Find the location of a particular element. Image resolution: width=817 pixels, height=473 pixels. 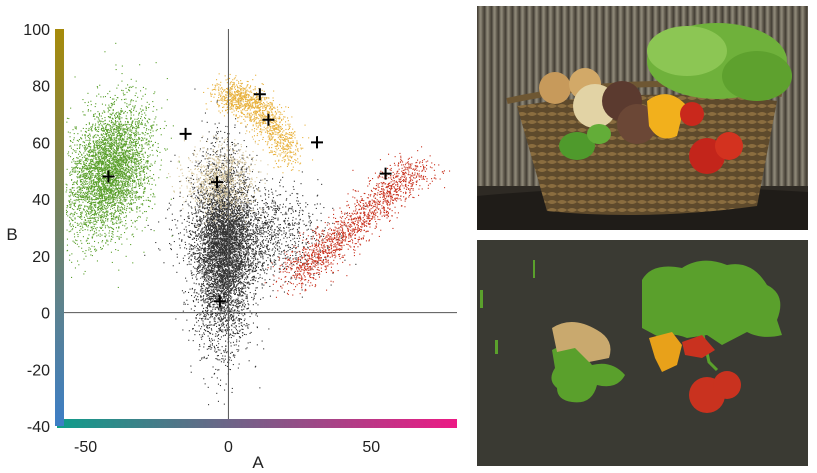

x-tick-label-1: 0 is located at coordinates (228, 447).